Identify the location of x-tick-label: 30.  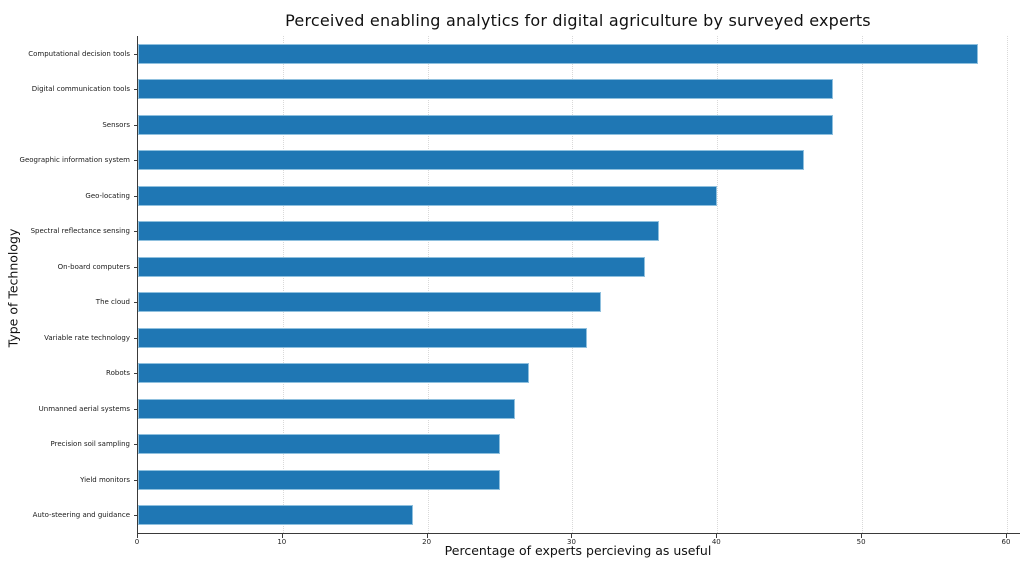
(571, 542).